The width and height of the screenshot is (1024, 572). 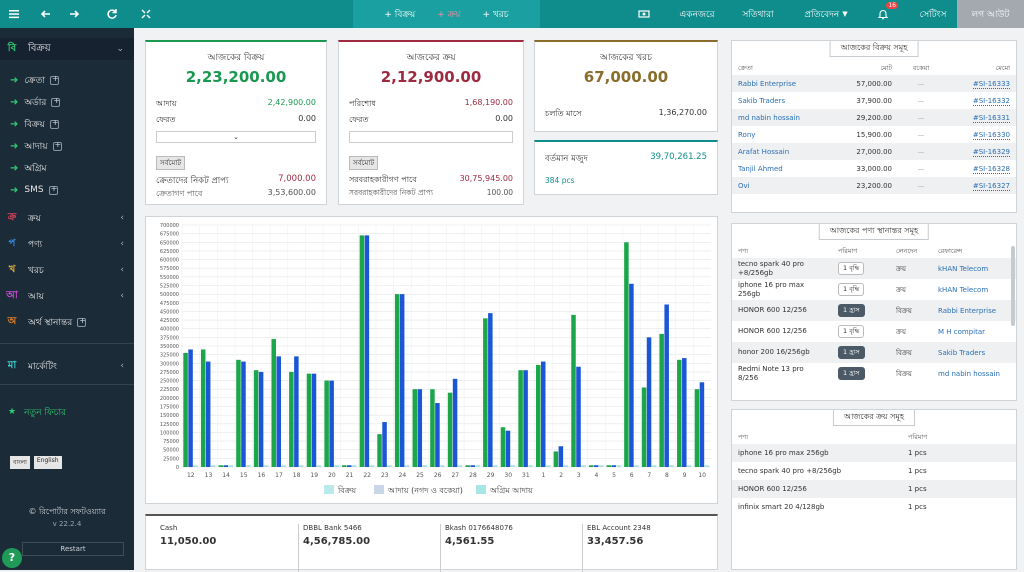 What do you see at coordinates (431, 137) in the screenshot?
I see `purchase-dropdown` at bounding box center [431, 137].